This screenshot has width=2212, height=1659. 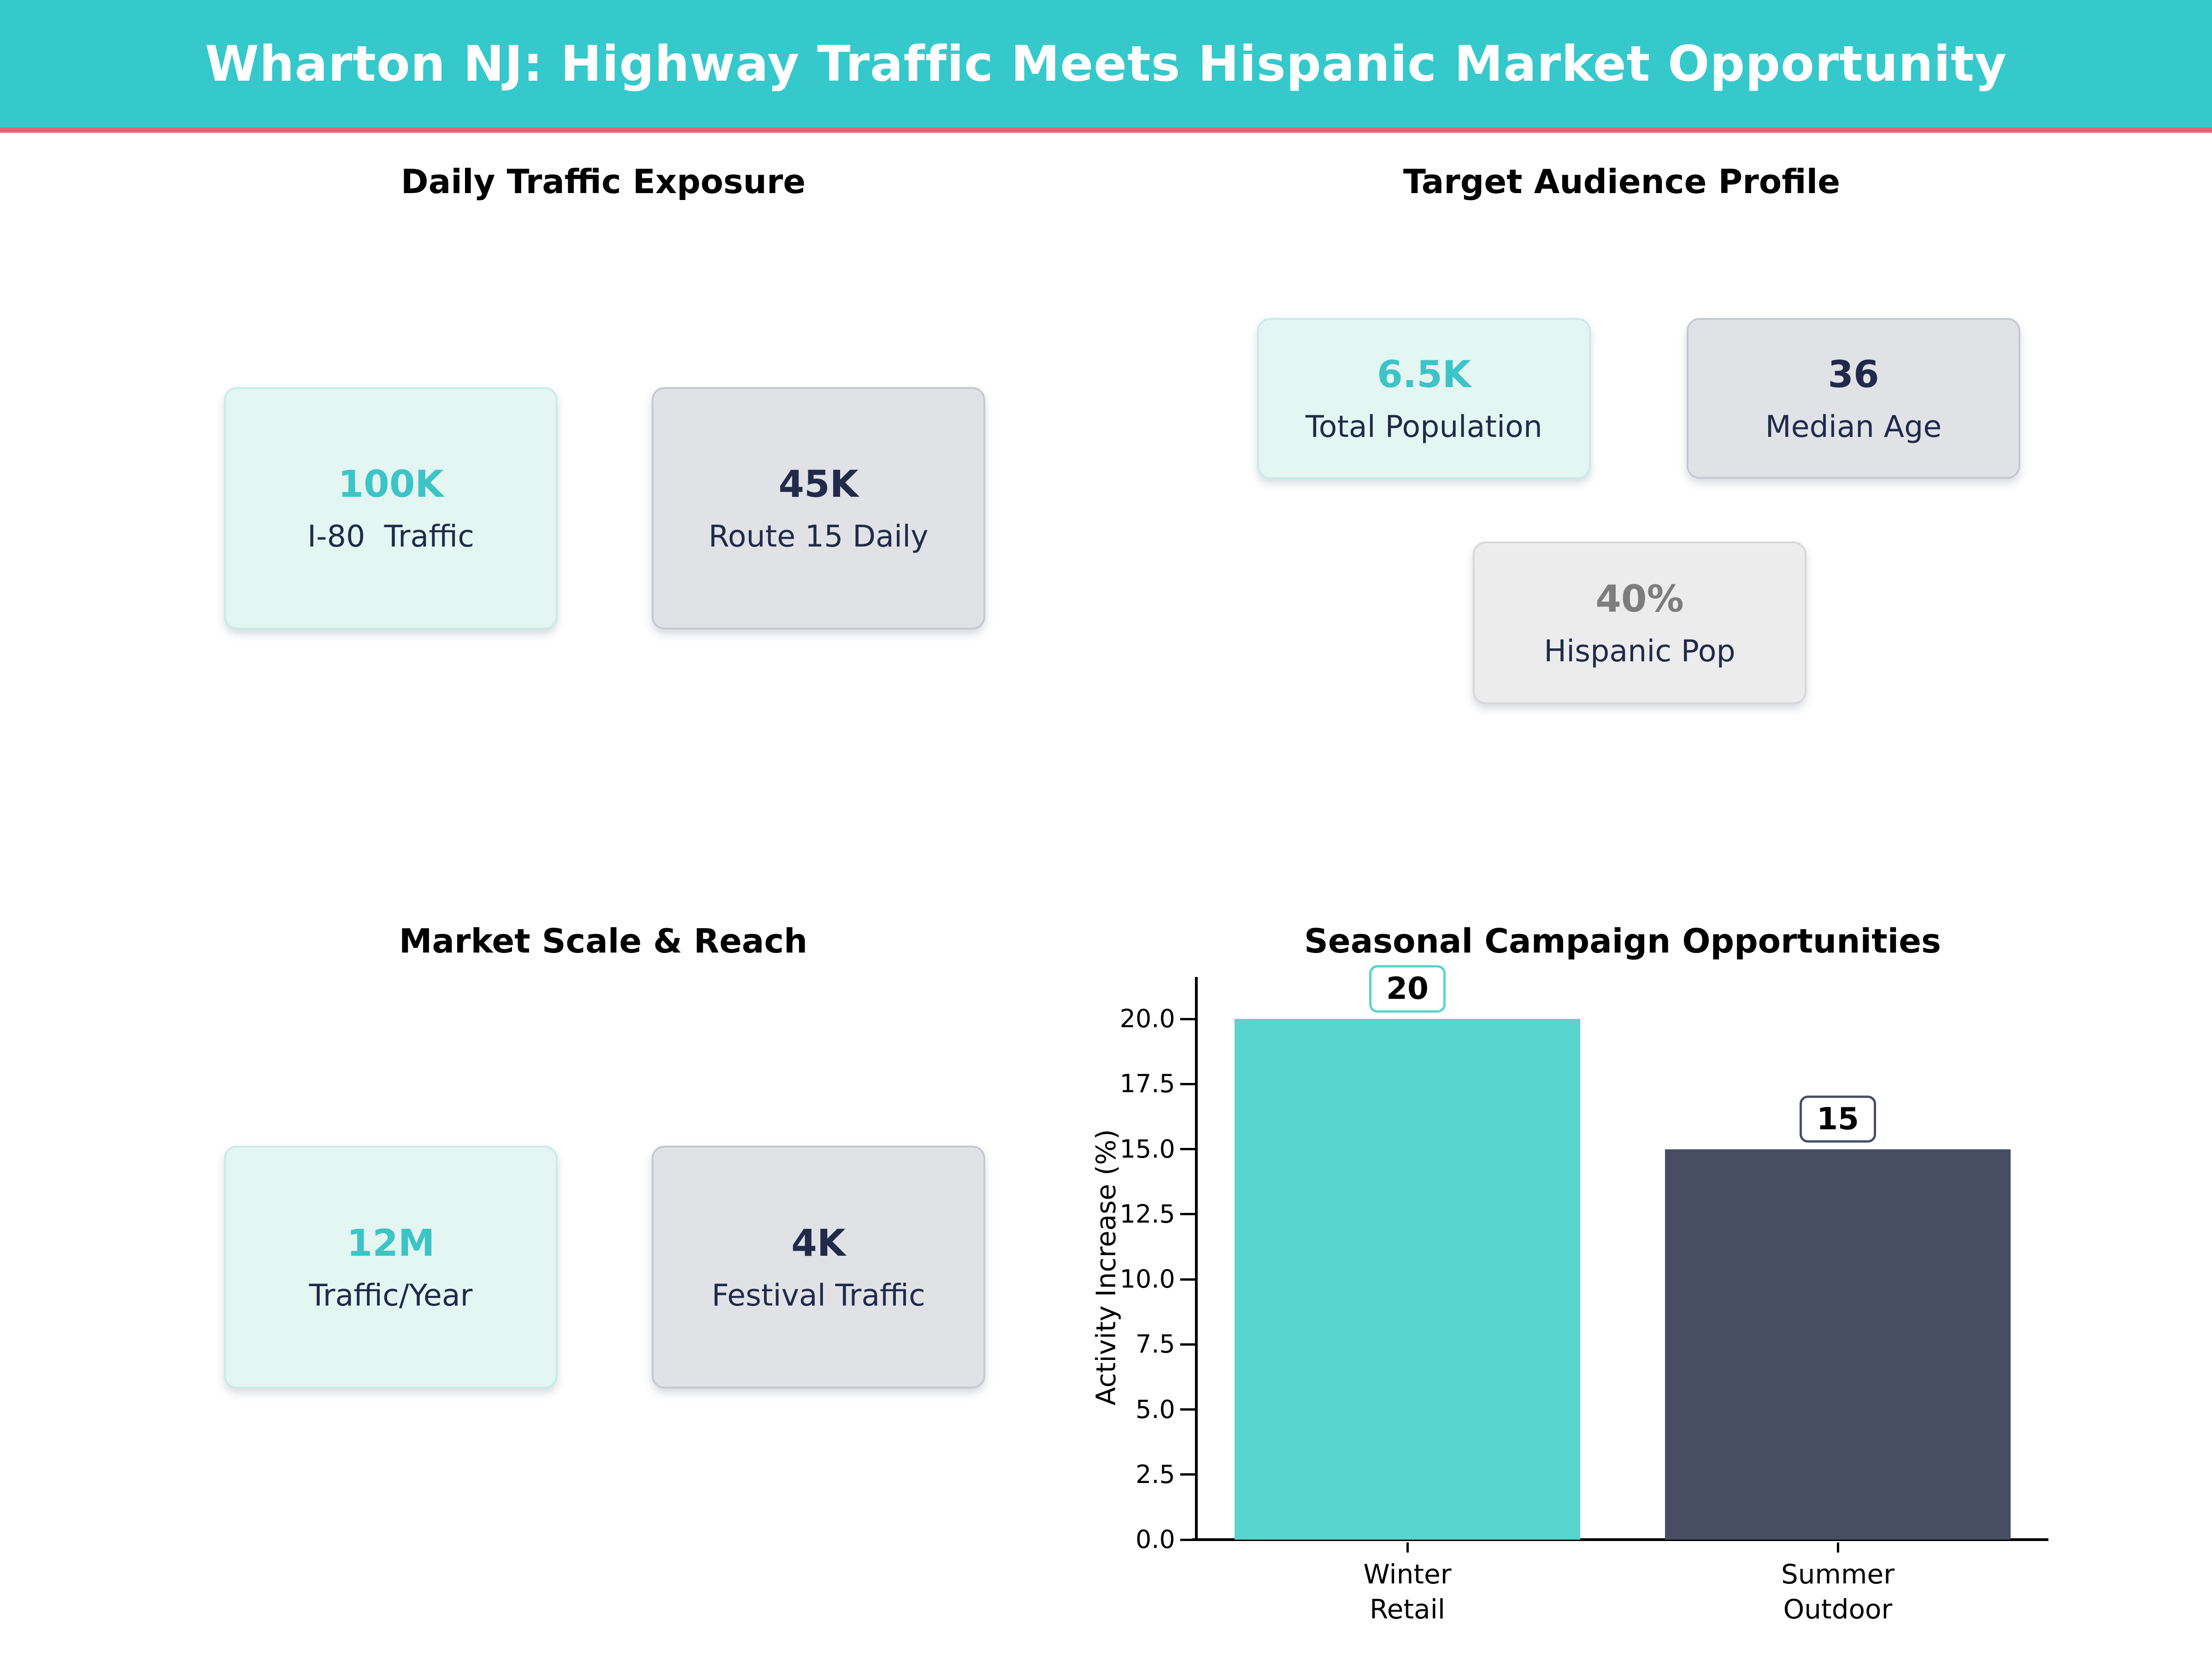 What do you see at coordinates (818, 536) in the screenshot?
I see `stat-label: Route 15 Daily` at bounding box center [818, 536].